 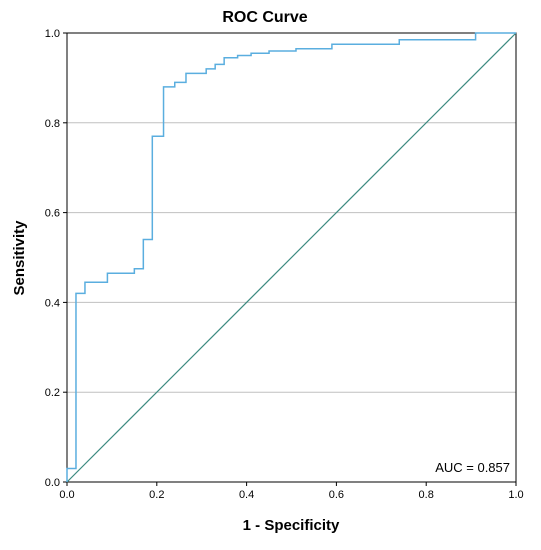 What do you see at coordinates (472, 467) in the screenshot?
I see `auc-annotation: AUC = 0.857` at bounding box center [472, 467].